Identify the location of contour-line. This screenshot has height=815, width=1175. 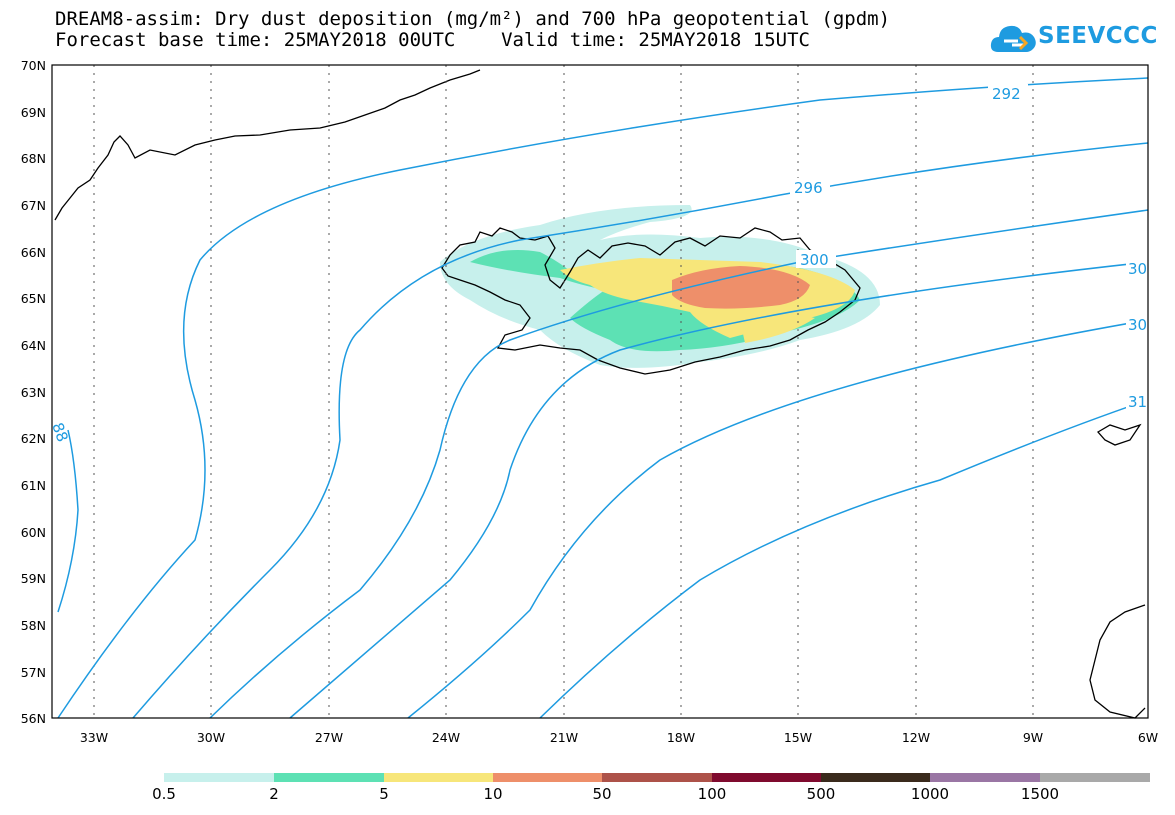
(68, 521).